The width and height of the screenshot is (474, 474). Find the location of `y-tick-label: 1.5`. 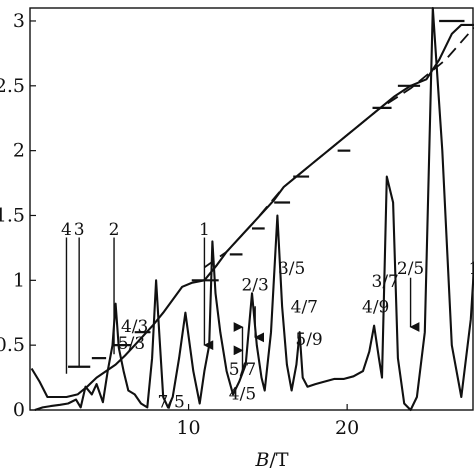

y-tick-label: 1.5 is located at coordinates (12, 215).